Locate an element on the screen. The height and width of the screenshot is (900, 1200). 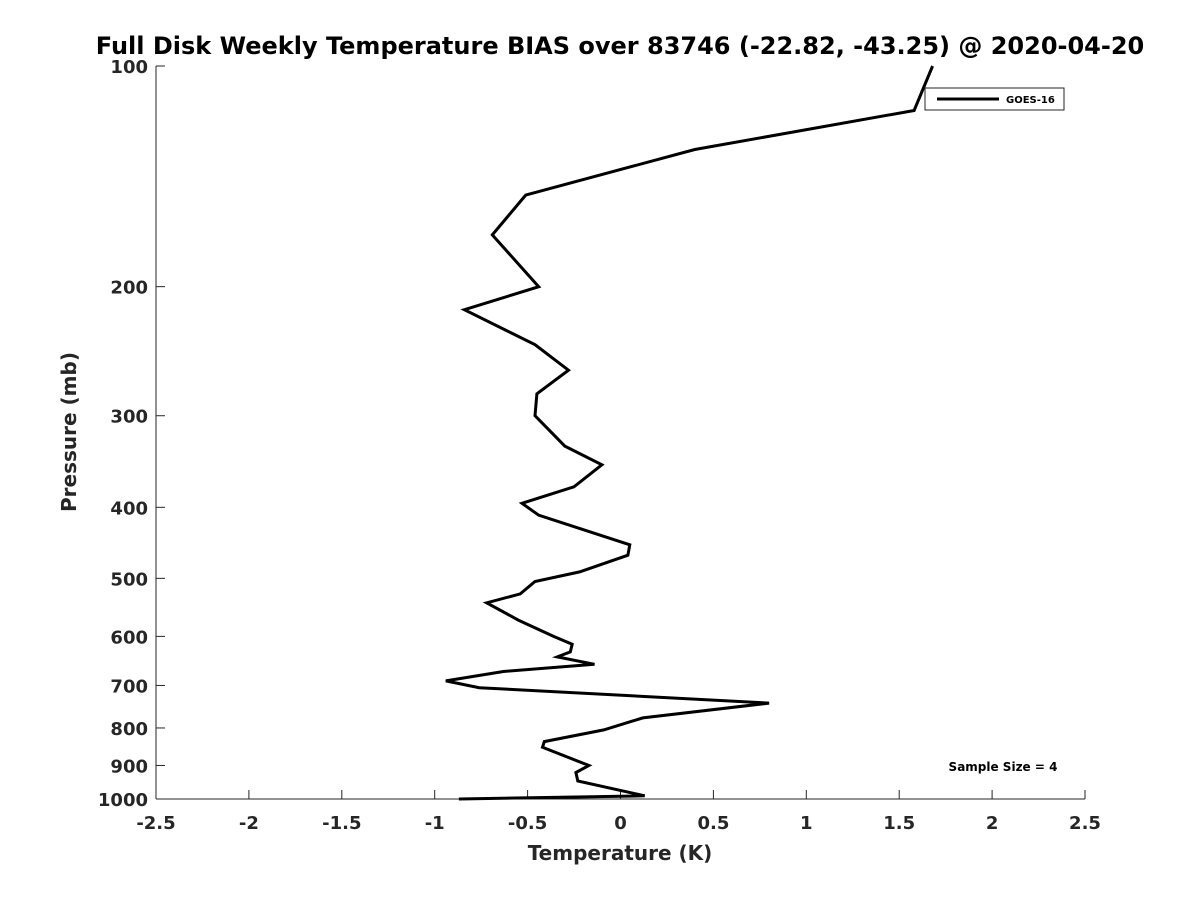
x-tick-label: -0.5 is located at coordinates (527, 823).